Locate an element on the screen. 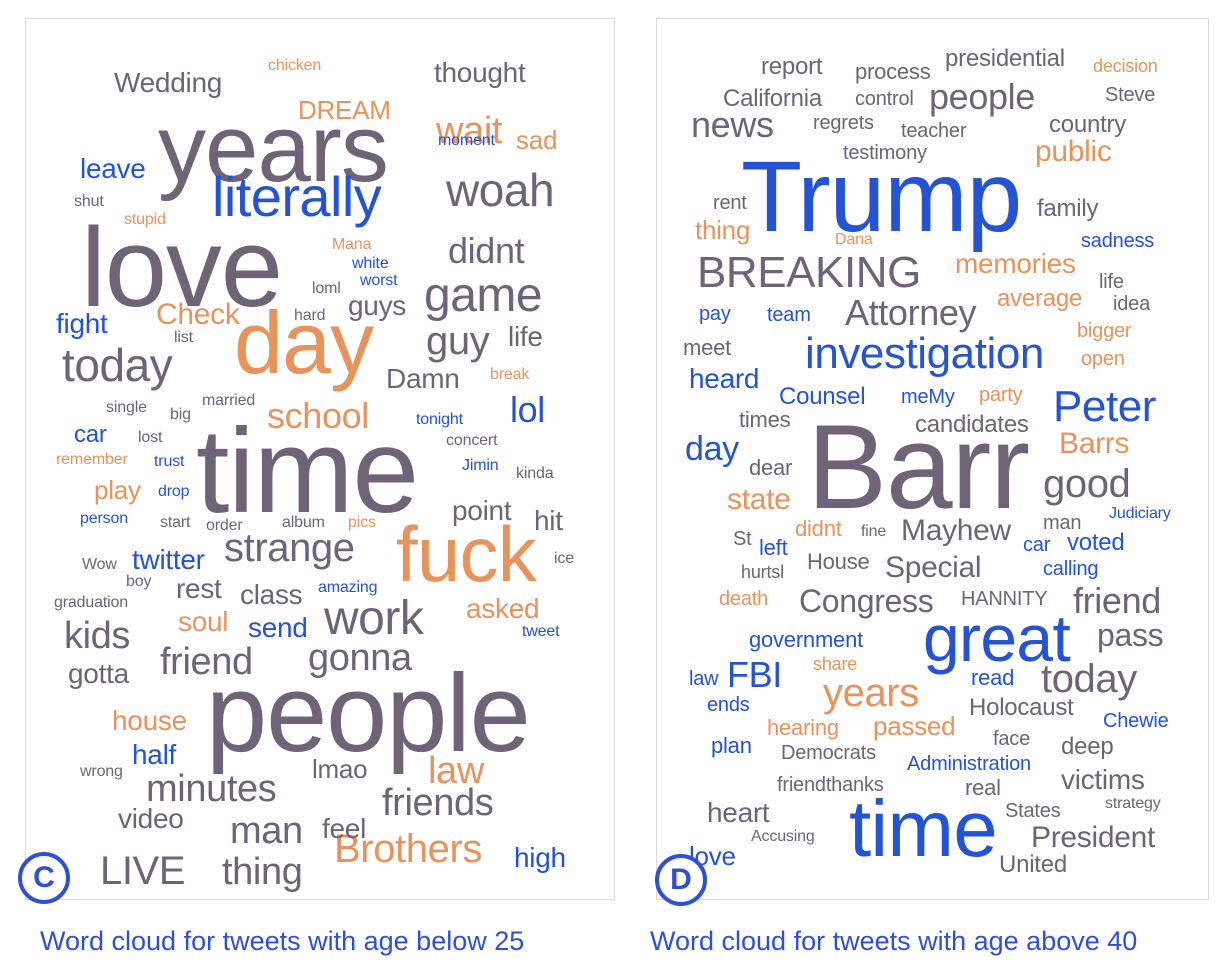 This screenshot has width=1230, height=970. word-guys: guys is located at coordinates (377, 305).